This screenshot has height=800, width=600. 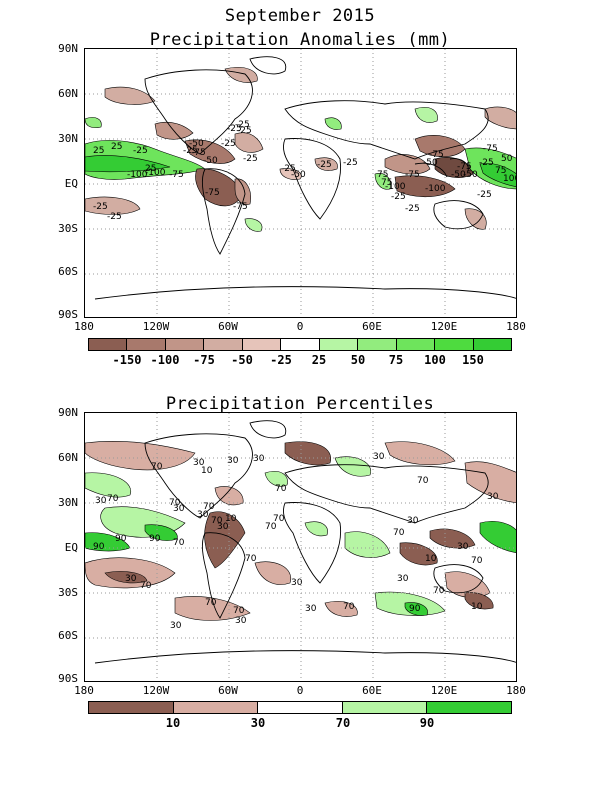 I want to click on colorbar-label: 70, so click(x=343, y=723).